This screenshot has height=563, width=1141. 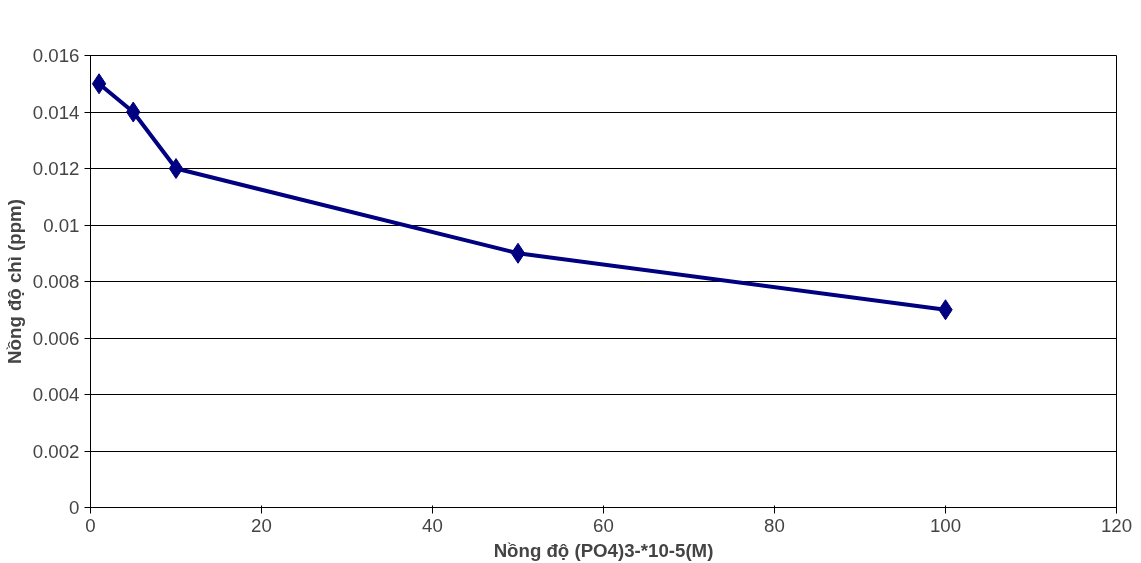 What do you see at coordinates (603, 525) in the screenshot?
I see `x-tick-label: 60` at bounding box center [603, 525].